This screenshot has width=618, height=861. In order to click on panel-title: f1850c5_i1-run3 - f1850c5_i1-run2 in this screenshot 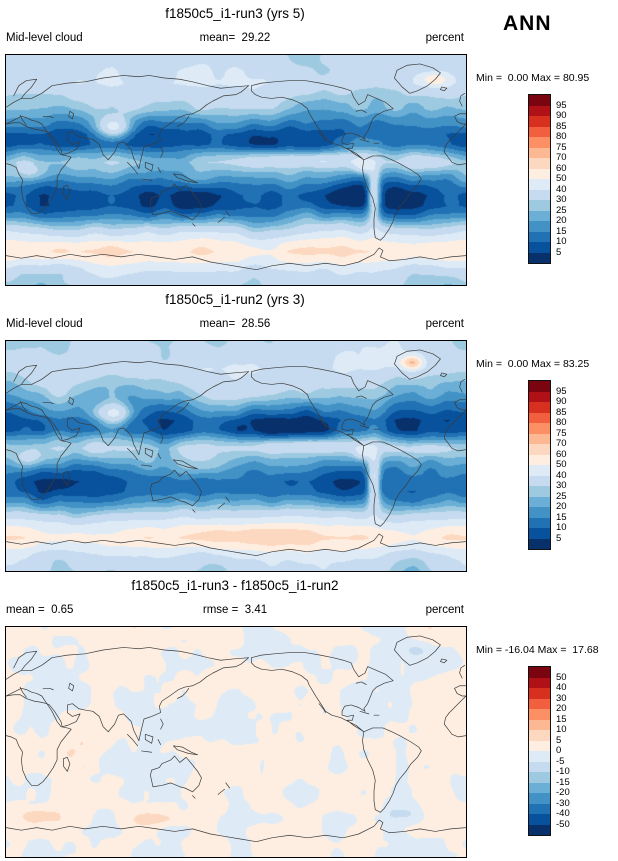, I will do `click(235, 585)`.